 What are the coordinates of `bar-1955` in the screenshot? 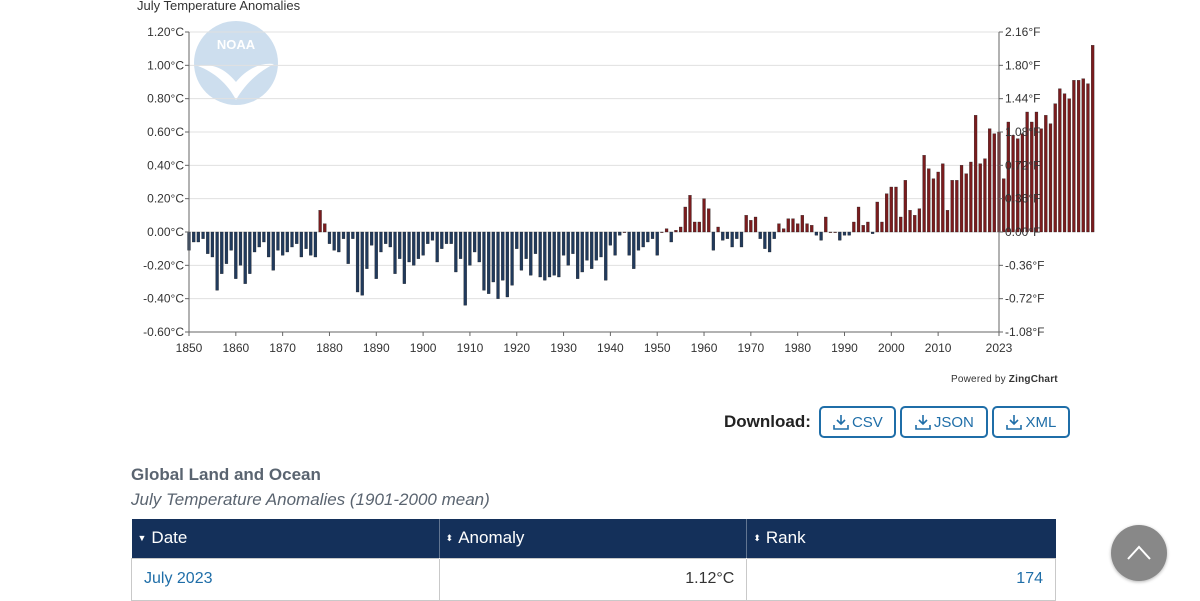 It's located at (681, 229).